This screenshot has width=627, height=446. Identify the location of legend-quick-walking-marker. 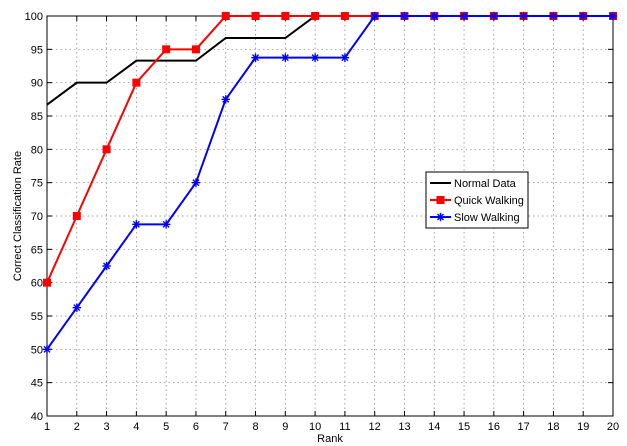
(440, 200).